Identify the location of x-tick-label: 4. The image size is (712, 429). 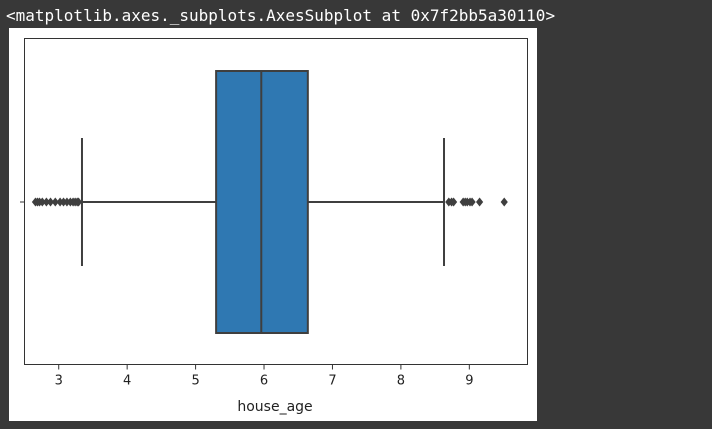
(127, 381).